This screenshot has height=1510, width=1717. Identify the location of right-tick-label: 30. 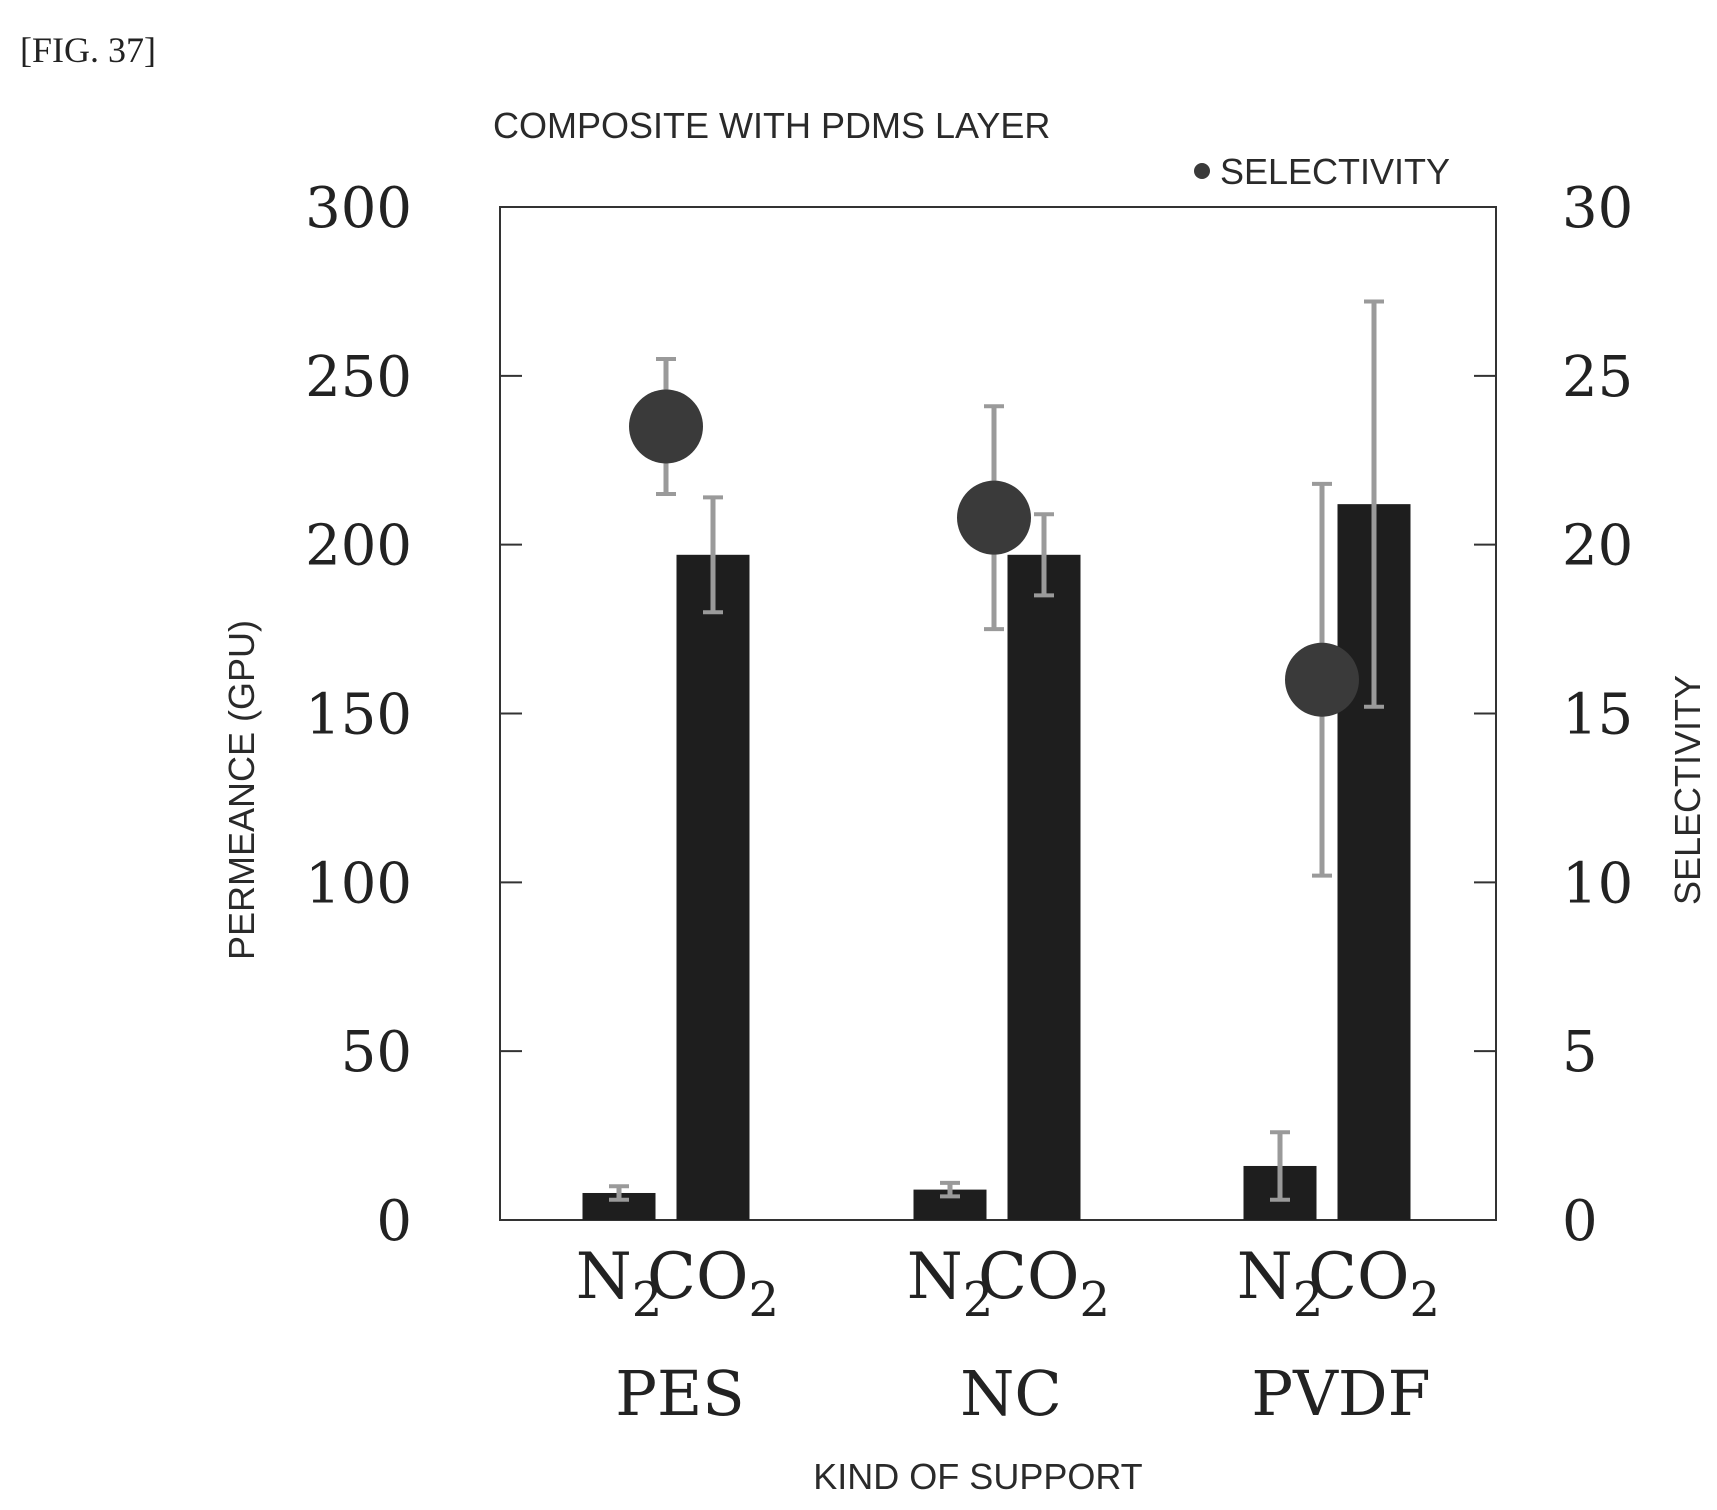
(1597, 208).